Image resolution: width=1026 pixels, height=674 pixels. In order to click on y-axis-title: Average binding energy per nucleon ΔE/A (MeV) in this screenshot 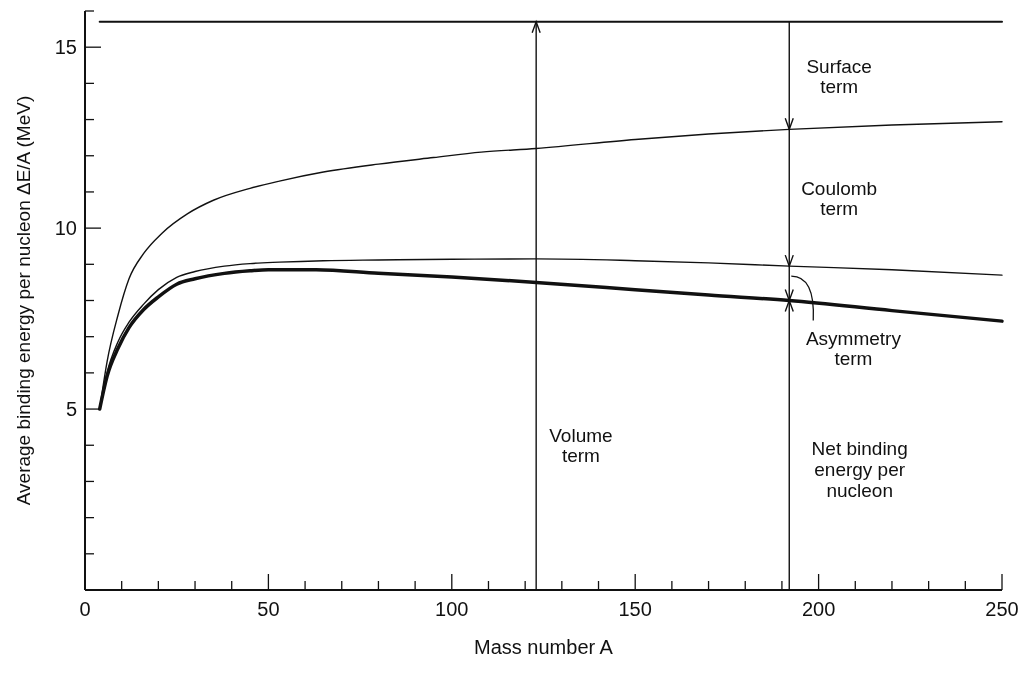, I will do `click(23, 300)`.